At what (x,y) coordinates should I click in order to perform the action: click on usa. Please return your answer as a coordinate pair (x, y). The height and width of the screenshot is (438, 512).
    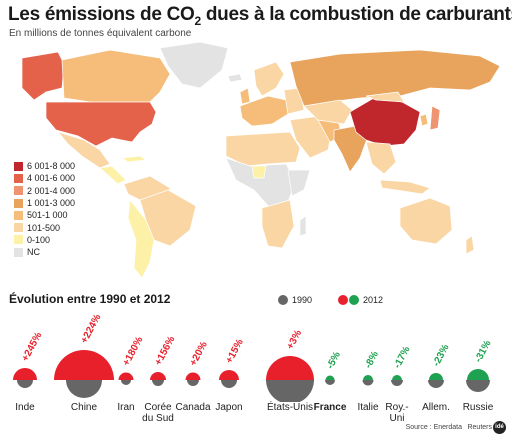
    Looking at the image, I should click on (101, 124).